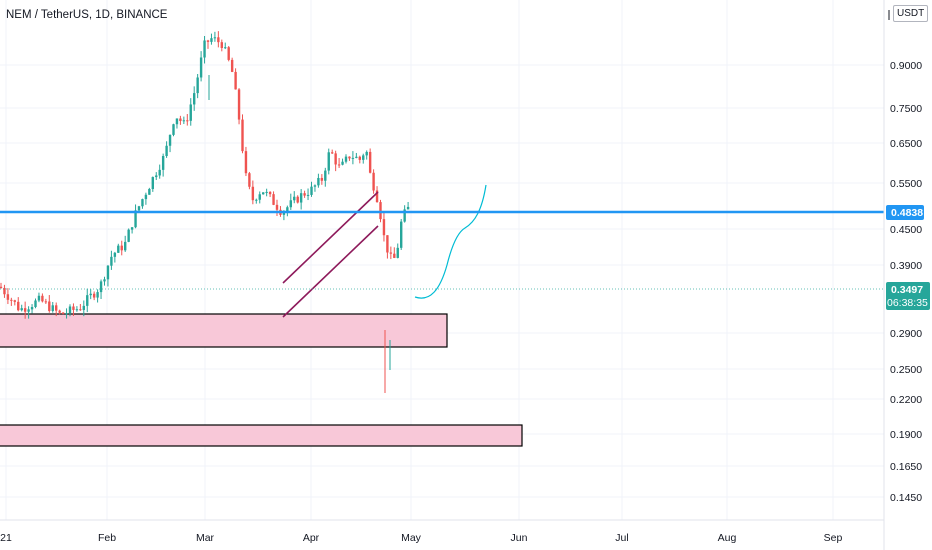 The image size is (932, 550). What do you see at coordinates (906, 230) in the screenshot?
I see `price-tick-label: 0.4500` at bounding box center [906, 230].